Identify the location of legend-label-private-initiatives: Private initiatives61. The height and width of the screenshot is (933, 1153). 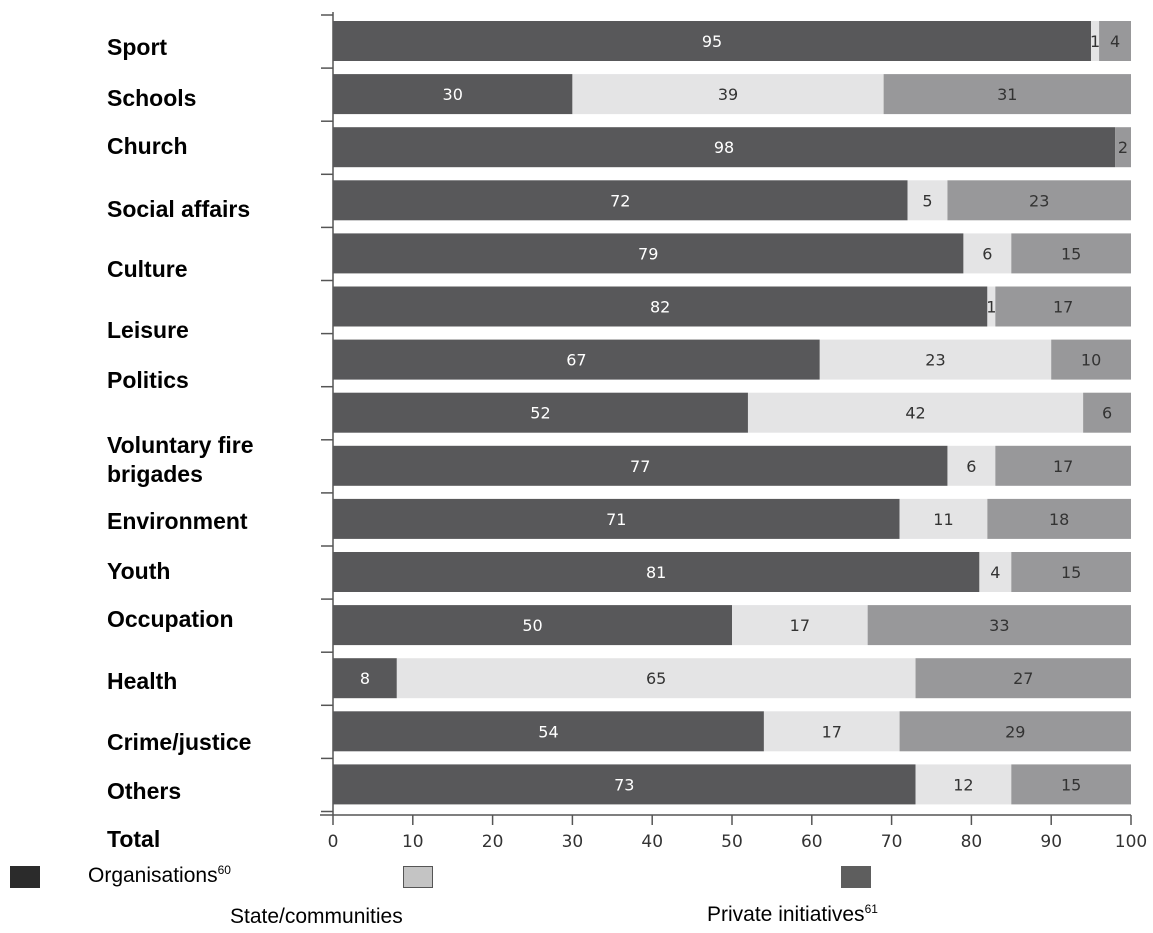
(792, 914).